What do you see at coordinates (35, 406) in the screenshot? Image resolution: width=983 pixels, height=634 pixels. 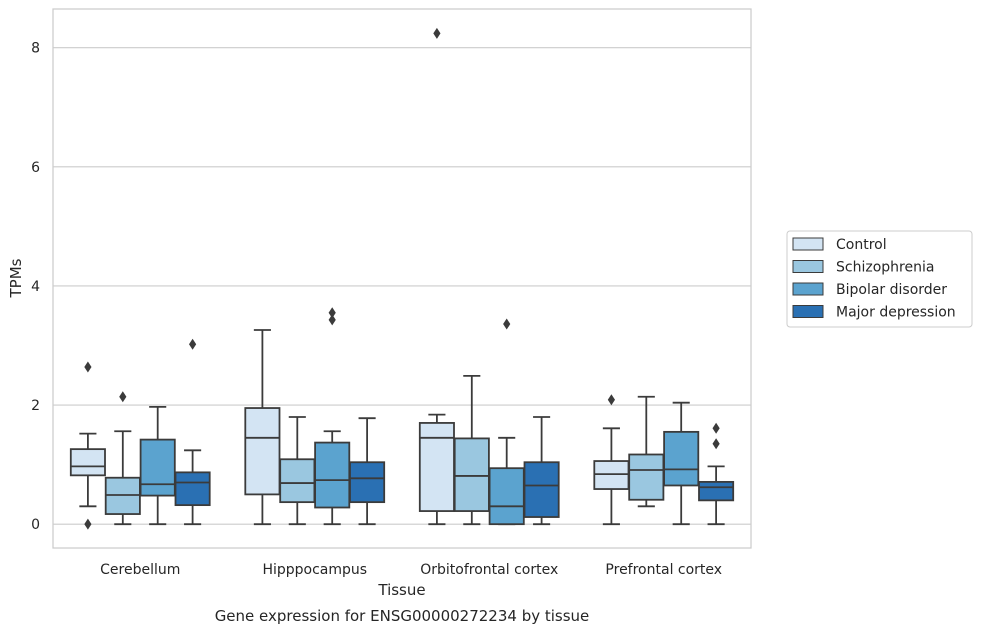 I see `y-tick-label: 2` at bounding box center [35, 406].